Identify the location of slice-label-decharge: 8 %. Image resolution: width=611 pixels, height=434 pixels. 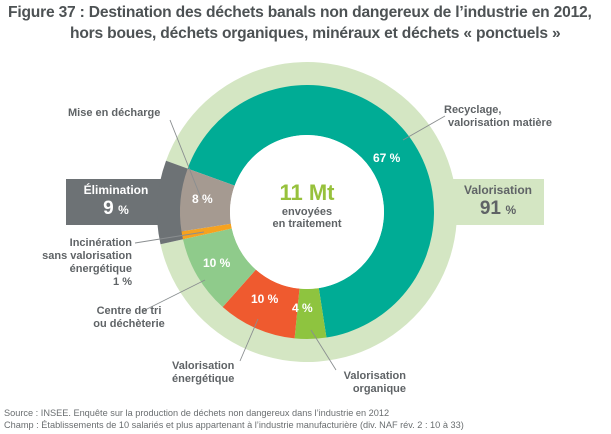
(202, 199).